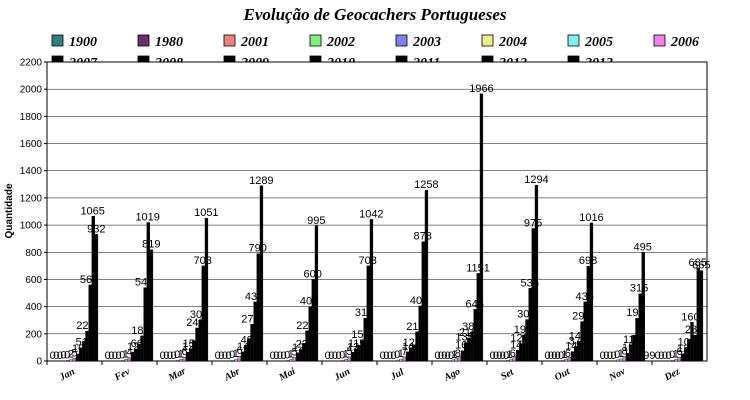  I want to click on bar-2013-Mar, so click(206, 289).